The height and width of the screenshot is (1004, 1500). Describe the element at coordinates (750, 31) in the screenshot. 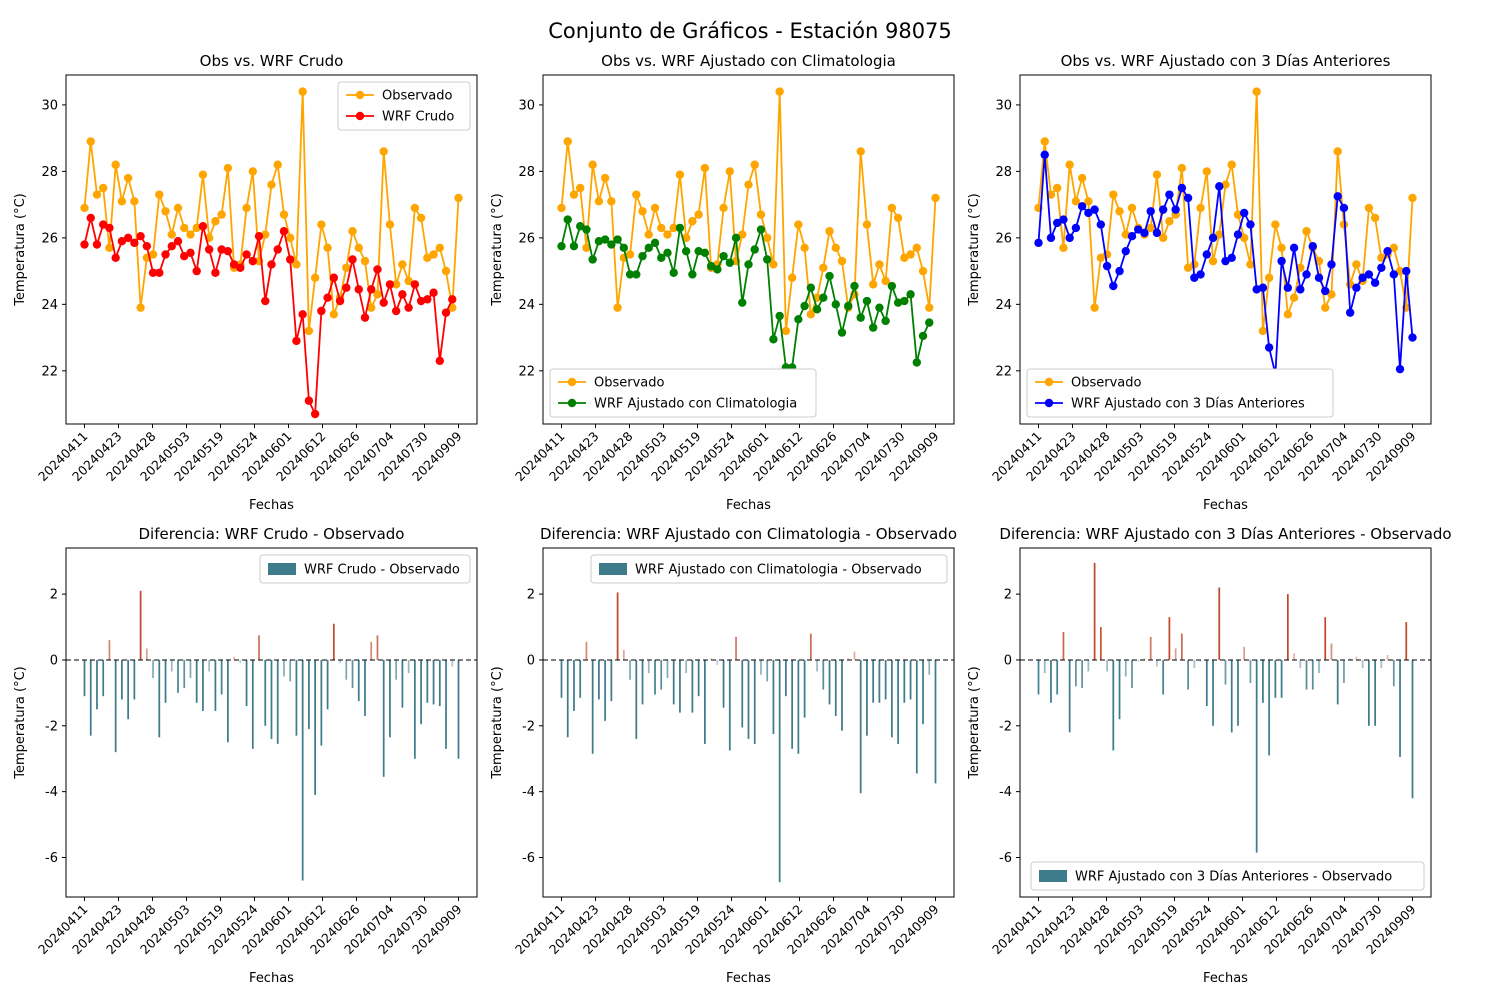

I see `figure-title: Conjunto de Gráficos - Estación 98075` at that location.